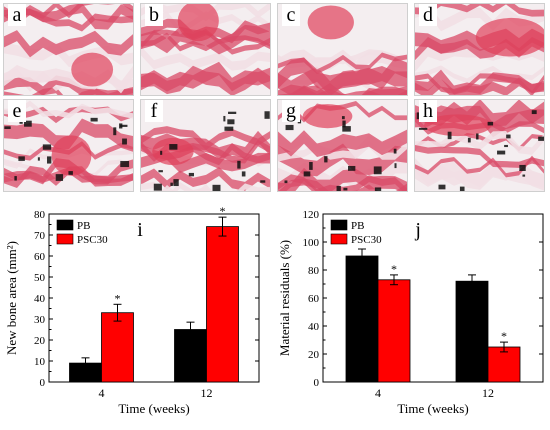  What do you see at coordinates (488, 393) in the screenshot?
I see `x-tick-label: 12` at bounding box center [488, 393].